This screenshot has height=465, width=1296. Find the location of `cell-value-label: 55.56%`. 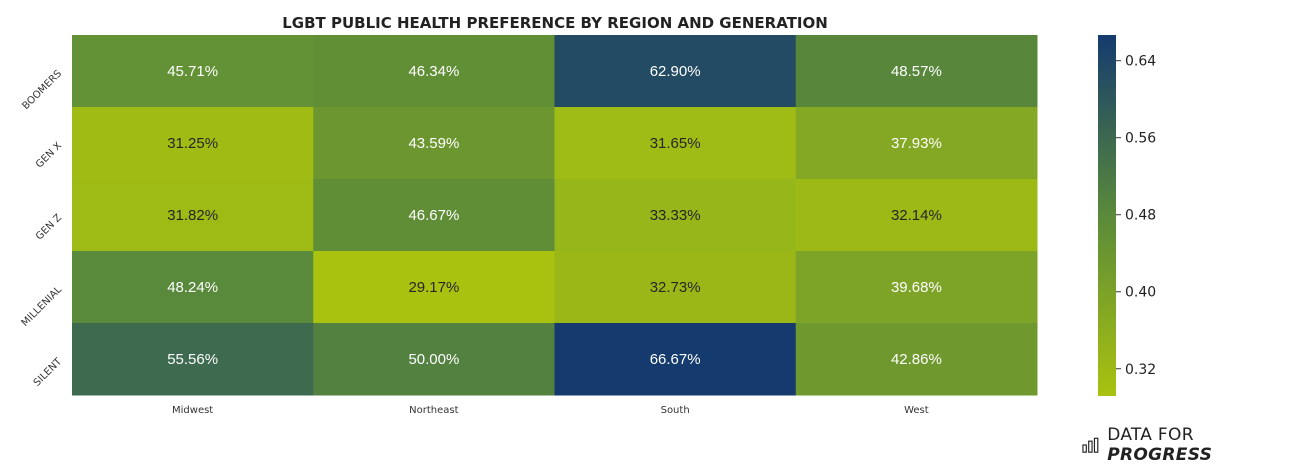

cell-value-label: 55.56% is located at coordinates (192, 359).